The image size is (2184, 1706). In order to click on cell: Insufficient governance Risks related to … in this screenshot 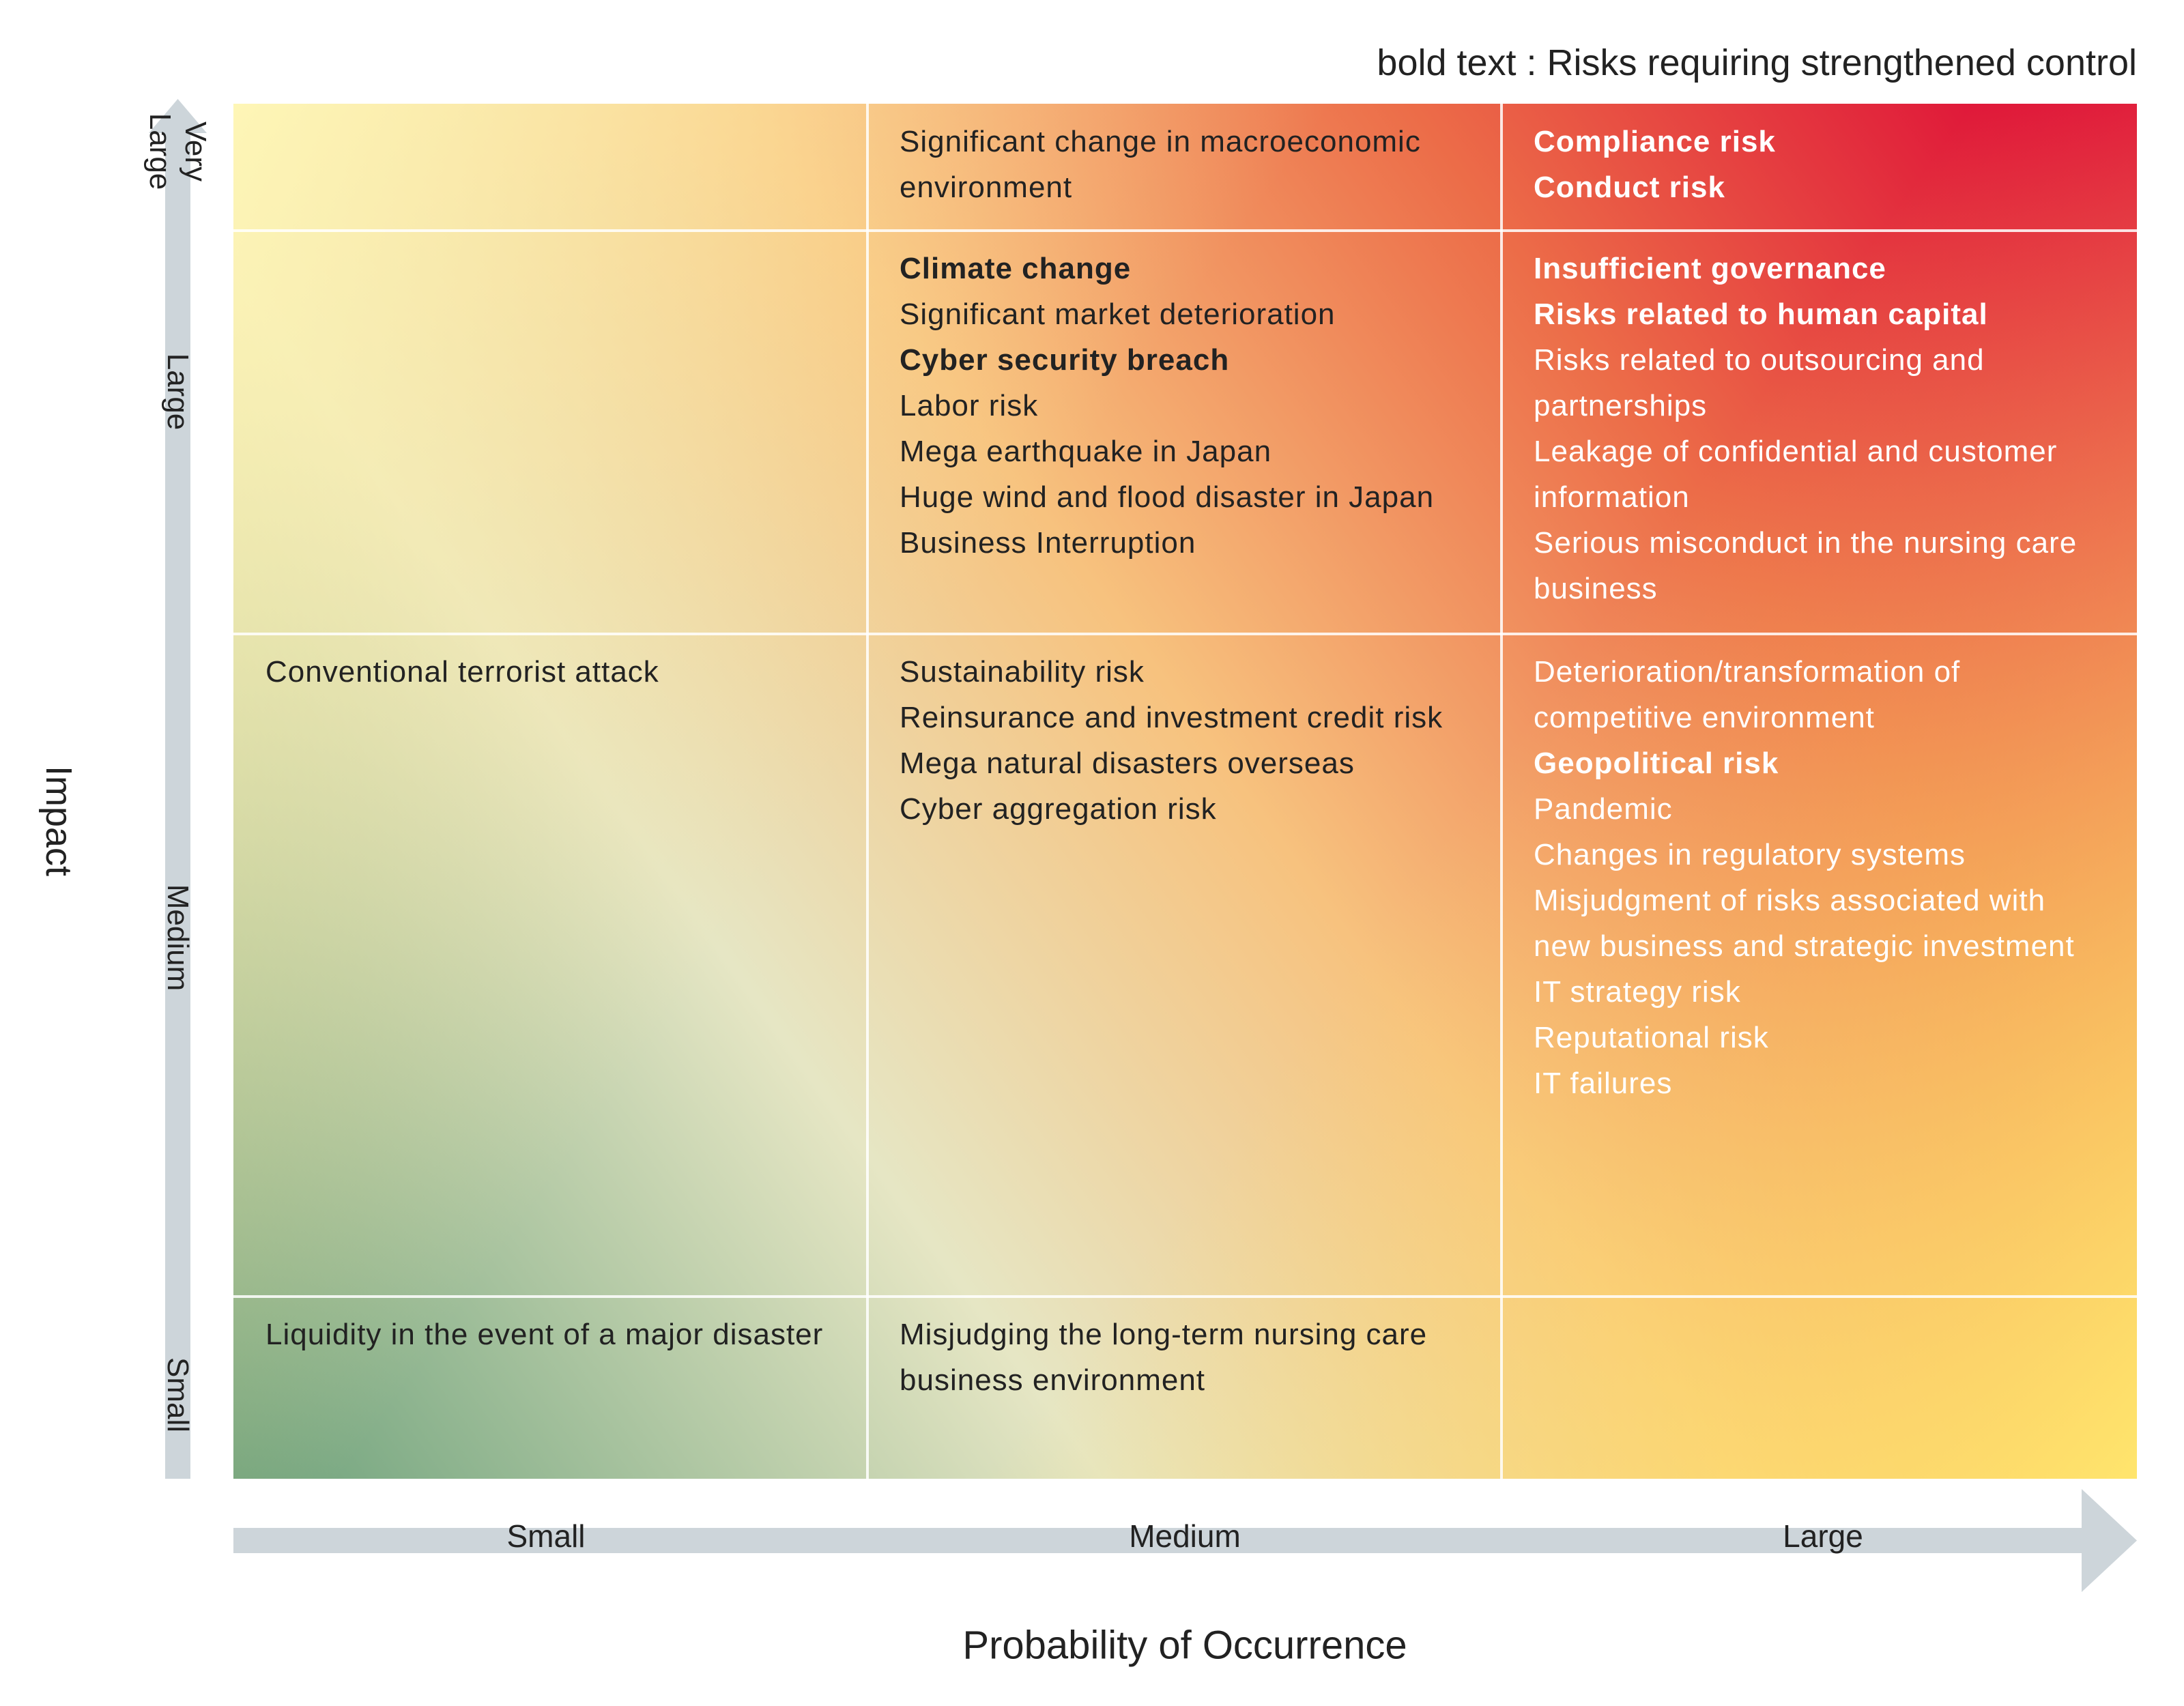, I will do `click(1819, 432)`.